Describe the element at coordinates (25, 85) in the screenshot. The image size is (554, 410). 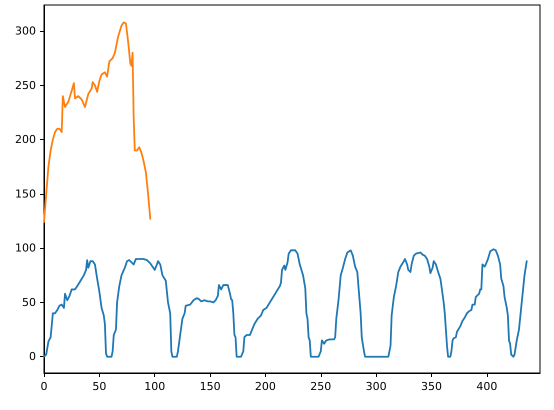
I see `y-tick-label: 250` at that location.